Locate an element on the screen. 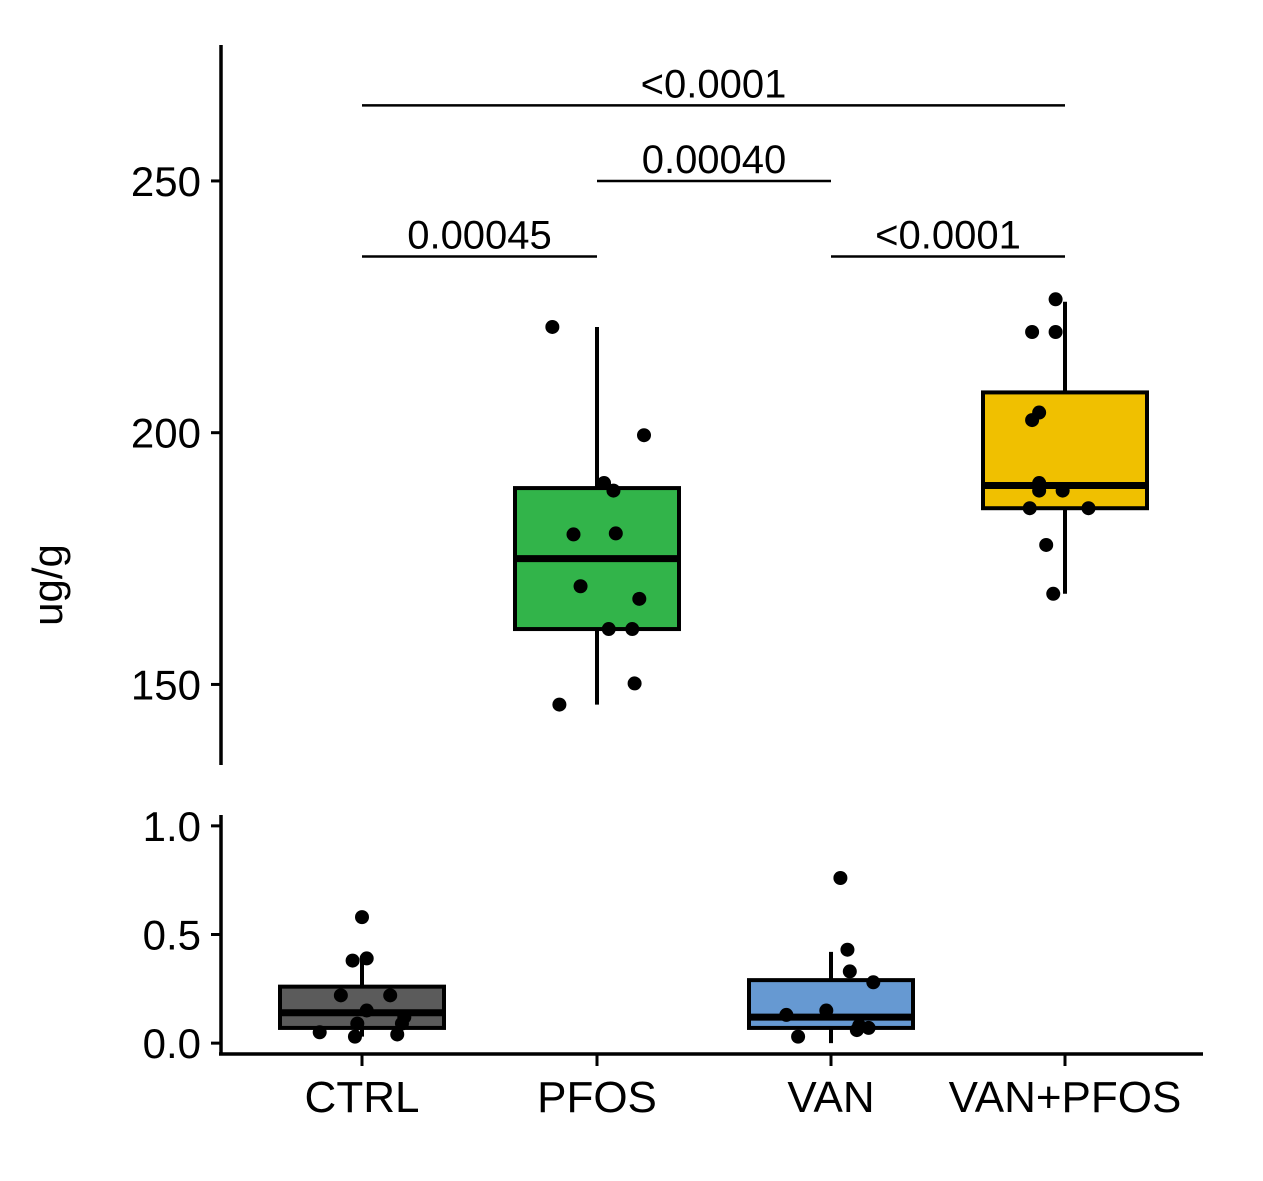 This screenshot has height=1181, width=1263. significance-layer: 0.00045 0.00040 <0.0001 <0.0001 is located at coordinates (713, 160).